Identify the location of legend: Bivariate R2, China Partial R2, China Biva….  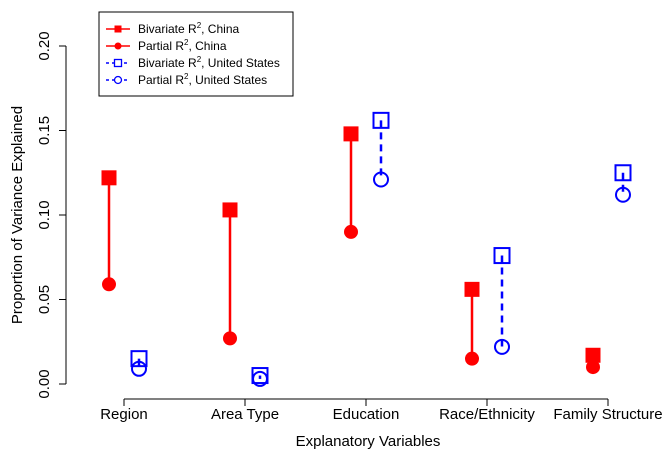
(196, 54).